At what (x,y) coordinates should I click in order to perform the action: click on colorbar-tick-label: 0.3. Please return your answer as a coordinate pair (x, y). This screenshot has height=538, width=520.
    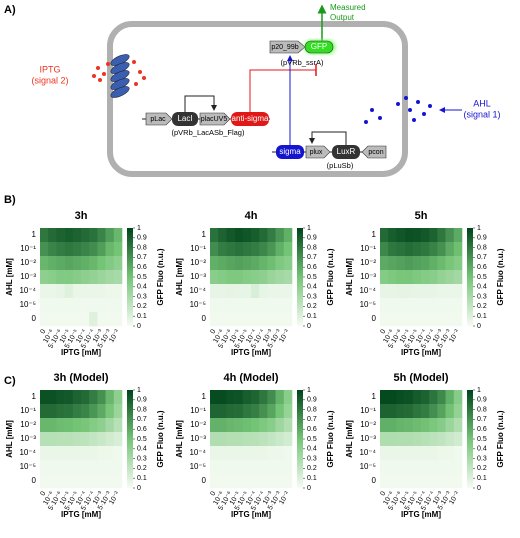
    Looking at the image, I should click on (142, 458).